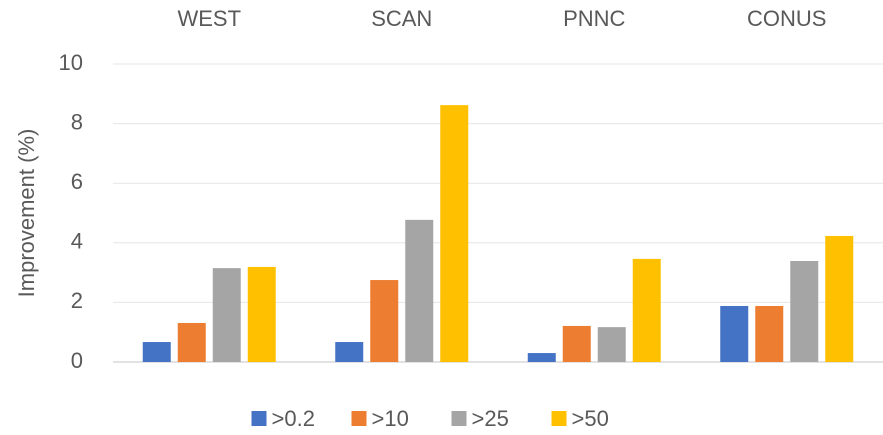 Image resolution: width=883 pixels, height=435 pixels. Describe the element at coordinates (786, 18) in the screenshot. I see `category-label: CONUS` at that location.